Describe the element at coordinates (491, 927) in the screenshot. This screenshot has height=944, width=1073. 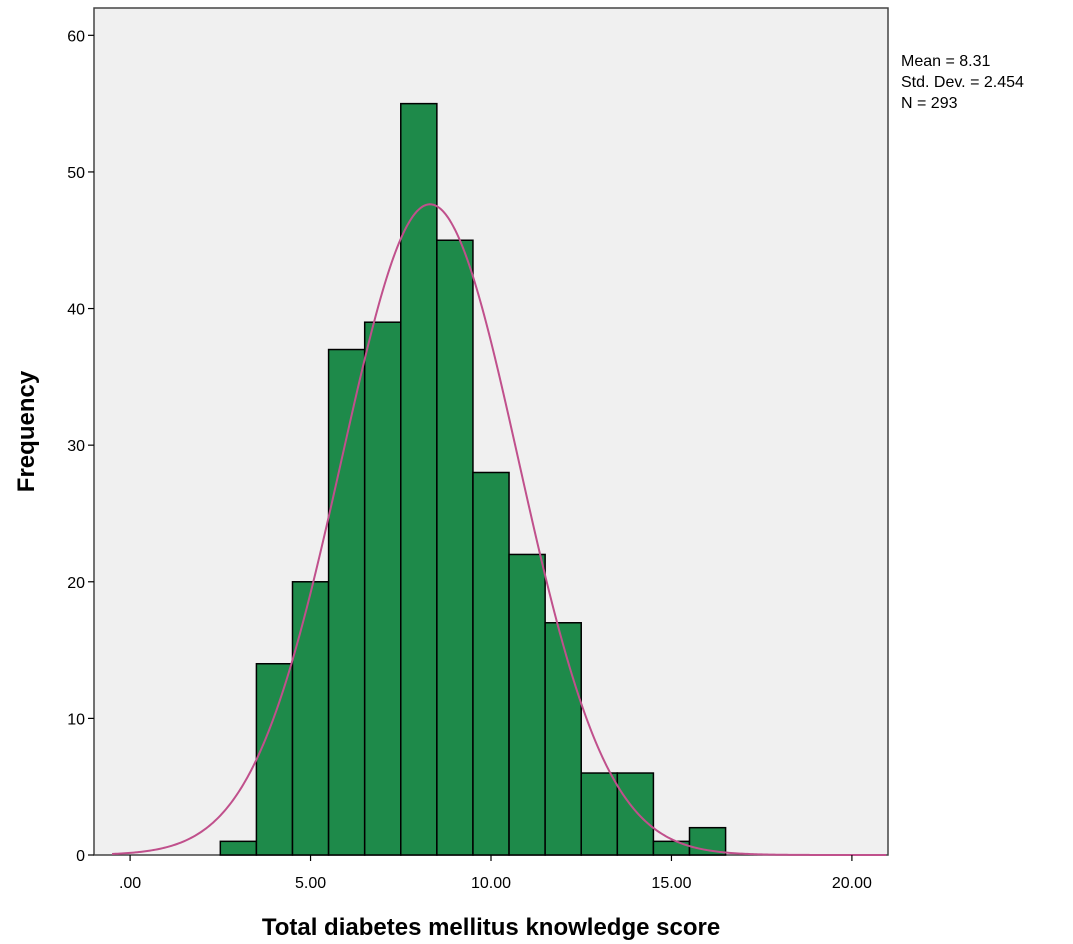
I see `x-axis-title: Total diabetes mellitus knowledge score` at that location.